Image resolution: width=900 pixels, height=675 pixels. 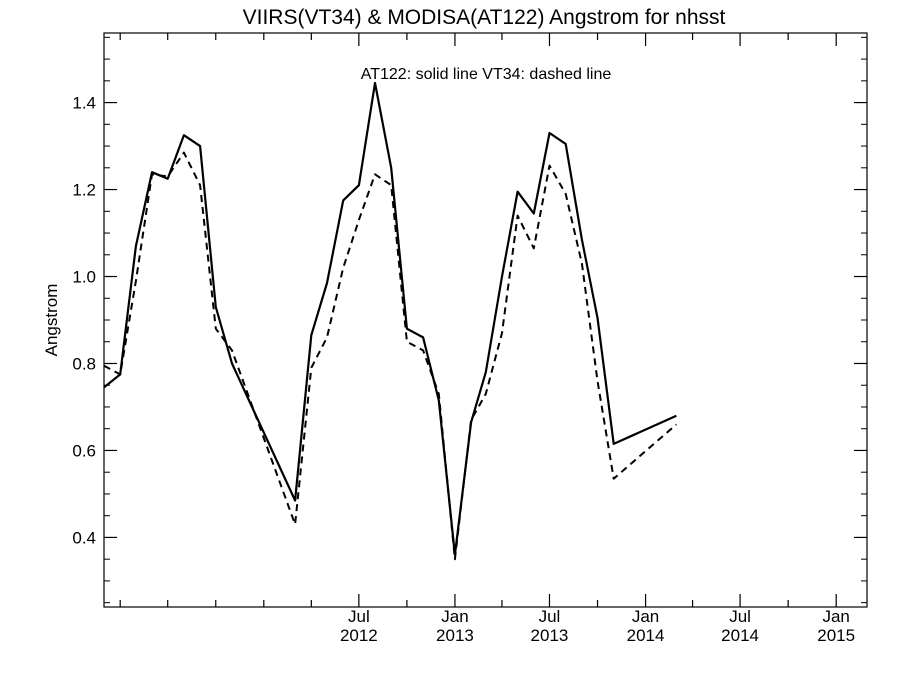 What do you see at coordinates (486, 74) in the screenshot?
I see `chart-annotation: AT122: solid line VT34: dashed line` at bounding box center [486, 74].